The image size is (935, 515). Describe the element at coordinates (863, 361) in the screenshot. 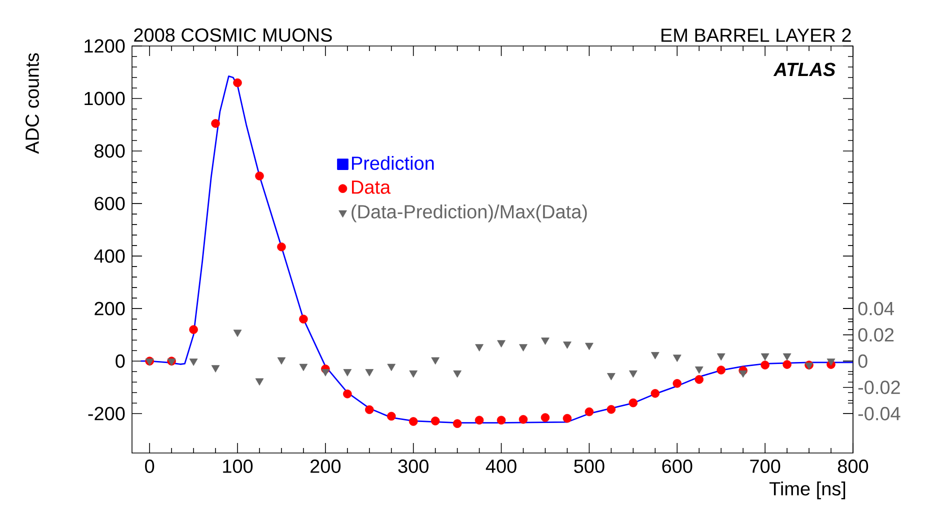

I see `y2-tick-label: 0` at that location.